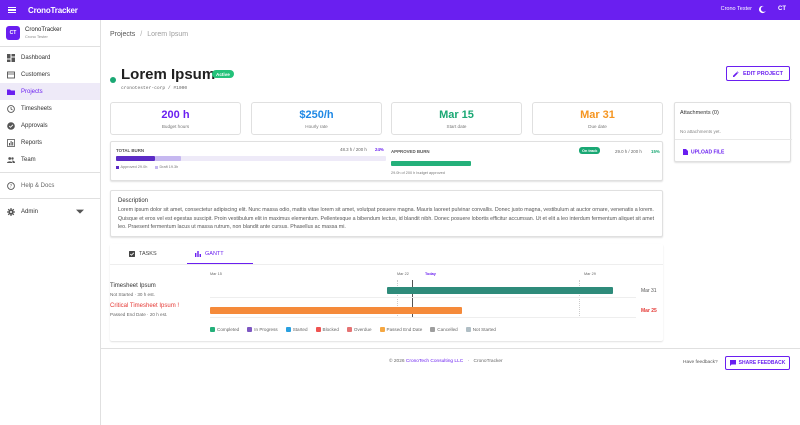  I want to click on sidebar-item-help: ? Help & Docs, so click(50, 185).